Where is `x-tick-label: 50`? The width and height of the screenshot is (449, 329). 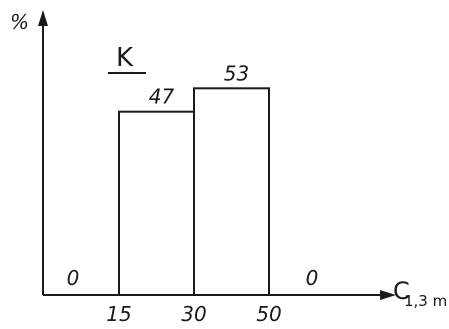
x-tick-label: 50 is located at coordinates (268, 314).